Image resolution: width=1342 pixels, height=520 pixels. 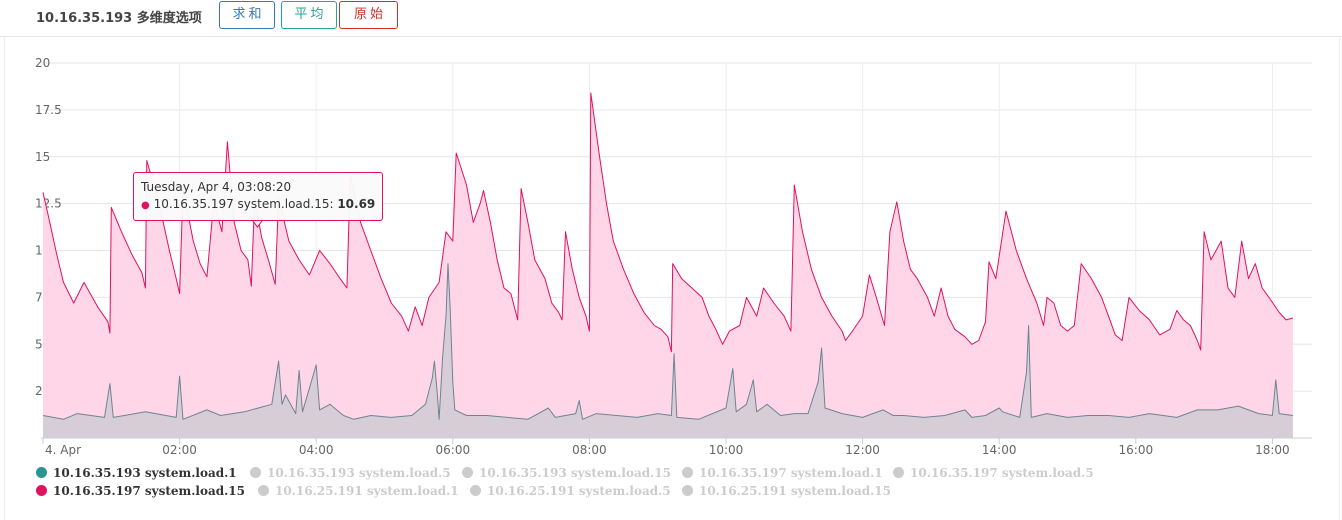 What do you see at coordinates (359, 473) in the screenshot?
I see `legend-label: 10.16.35.193 system.load.5` at bounding box center [359, 473].